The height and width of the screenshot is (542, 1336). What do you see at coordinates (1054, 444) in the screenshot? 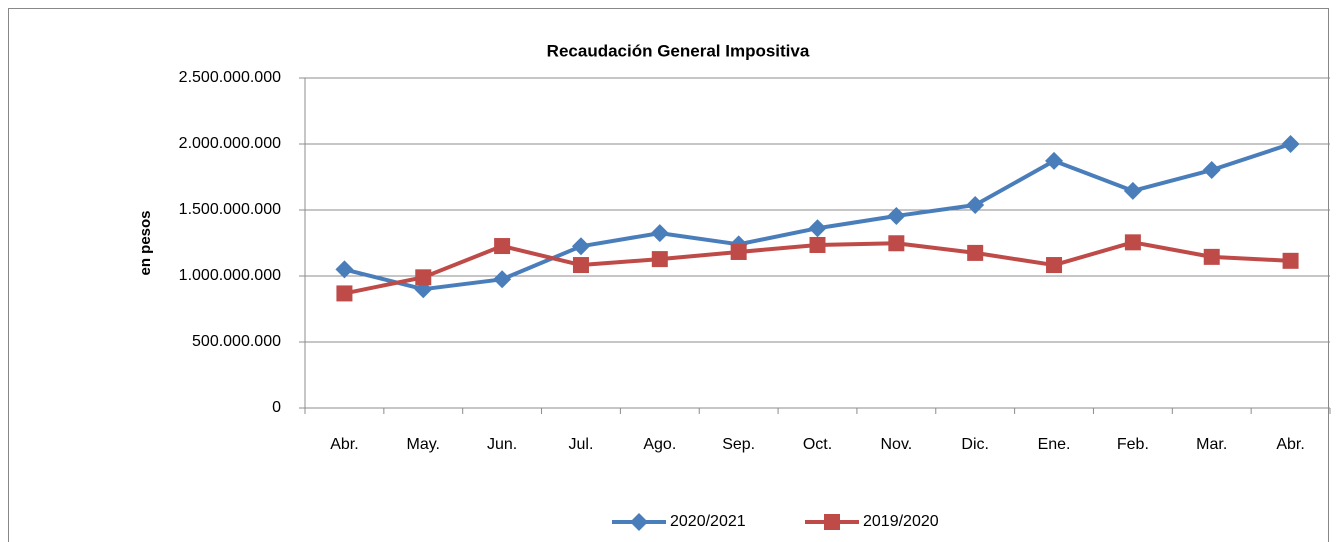
I see `x-tick-label: Ene.` at bounding box center [1054, 444].